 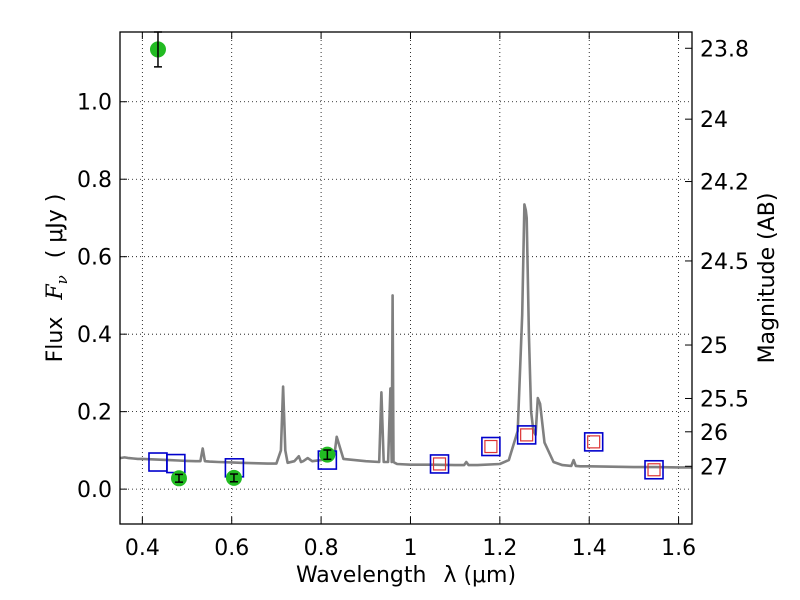 I want to click on y-axis-label-symbol: F, so click(x=55, y=292).